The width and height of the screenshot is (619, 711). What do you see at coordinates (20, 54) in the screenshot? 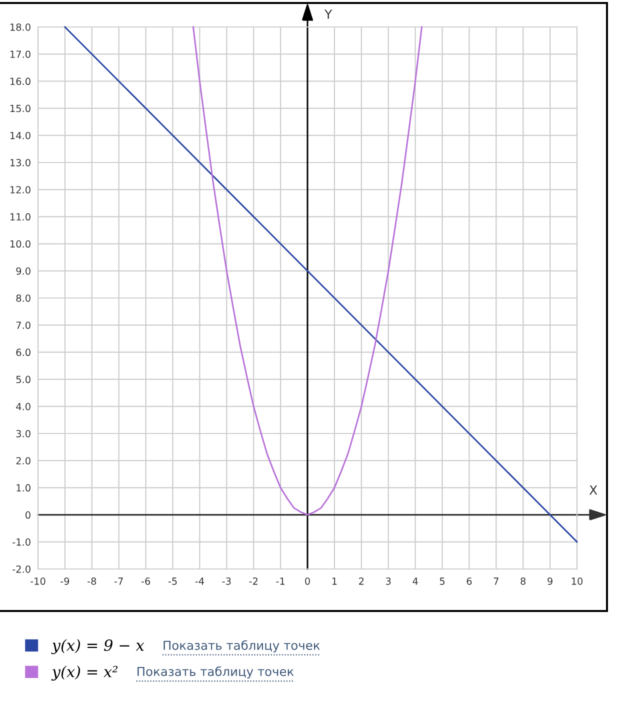
I see `y-tick-label: 17.0` at bounding box center [20, 54].